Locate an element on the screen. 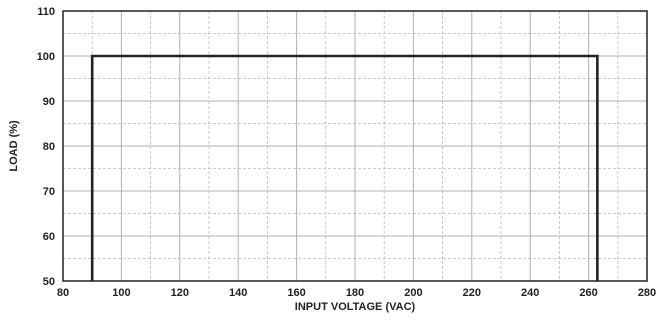 This screenshot has height=322, width=658. x-tick-label: 80 is located at coordinates (63, 293).